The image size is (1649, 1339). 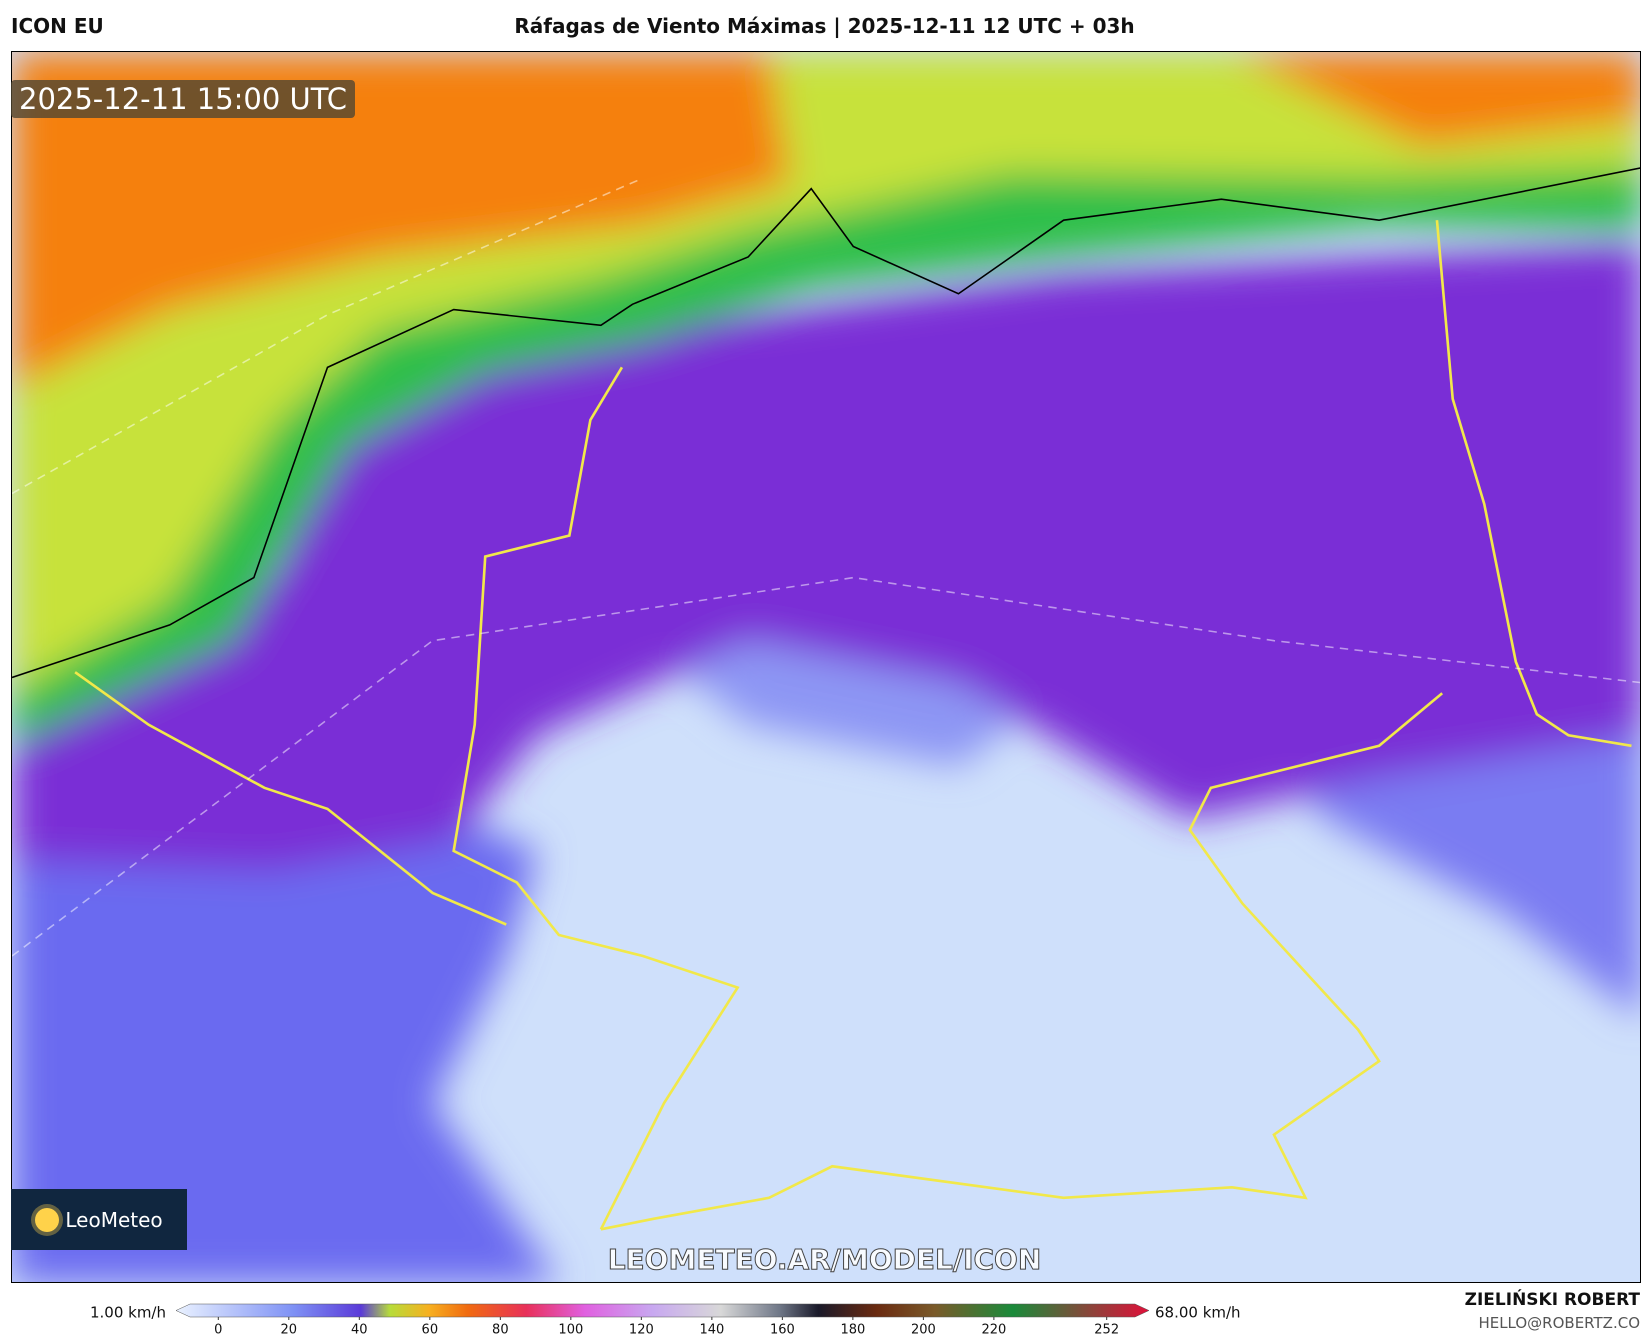 I want to click on colorbar-tick-label: 160, so click(x=782, y=1330).